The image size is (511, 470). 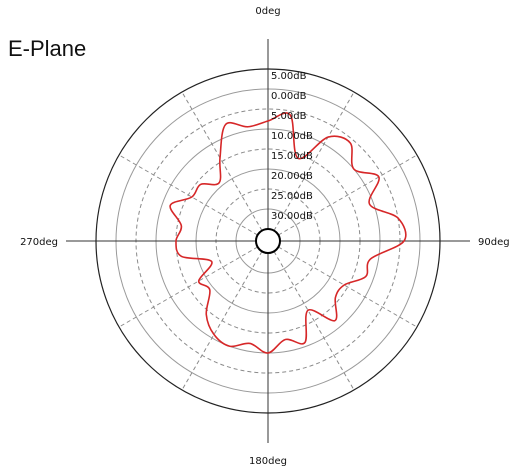 What do you see at coordinates (268, 461) in the screenshot?
I see `angle-label-180: 180deg` at bounding box center [268, 461].